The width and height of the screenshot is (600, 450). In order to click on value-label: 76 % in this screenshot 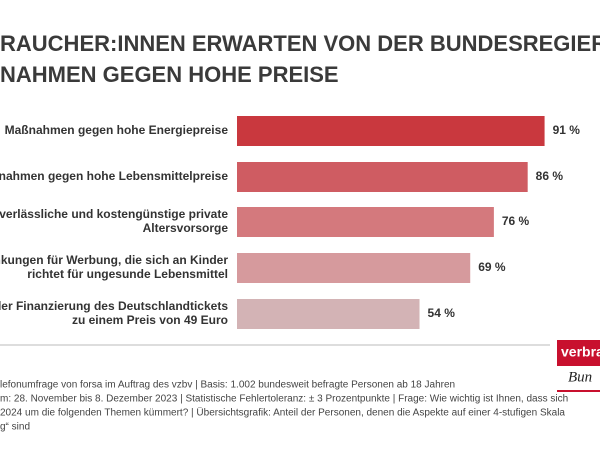, I will do `click(516, 221)`.